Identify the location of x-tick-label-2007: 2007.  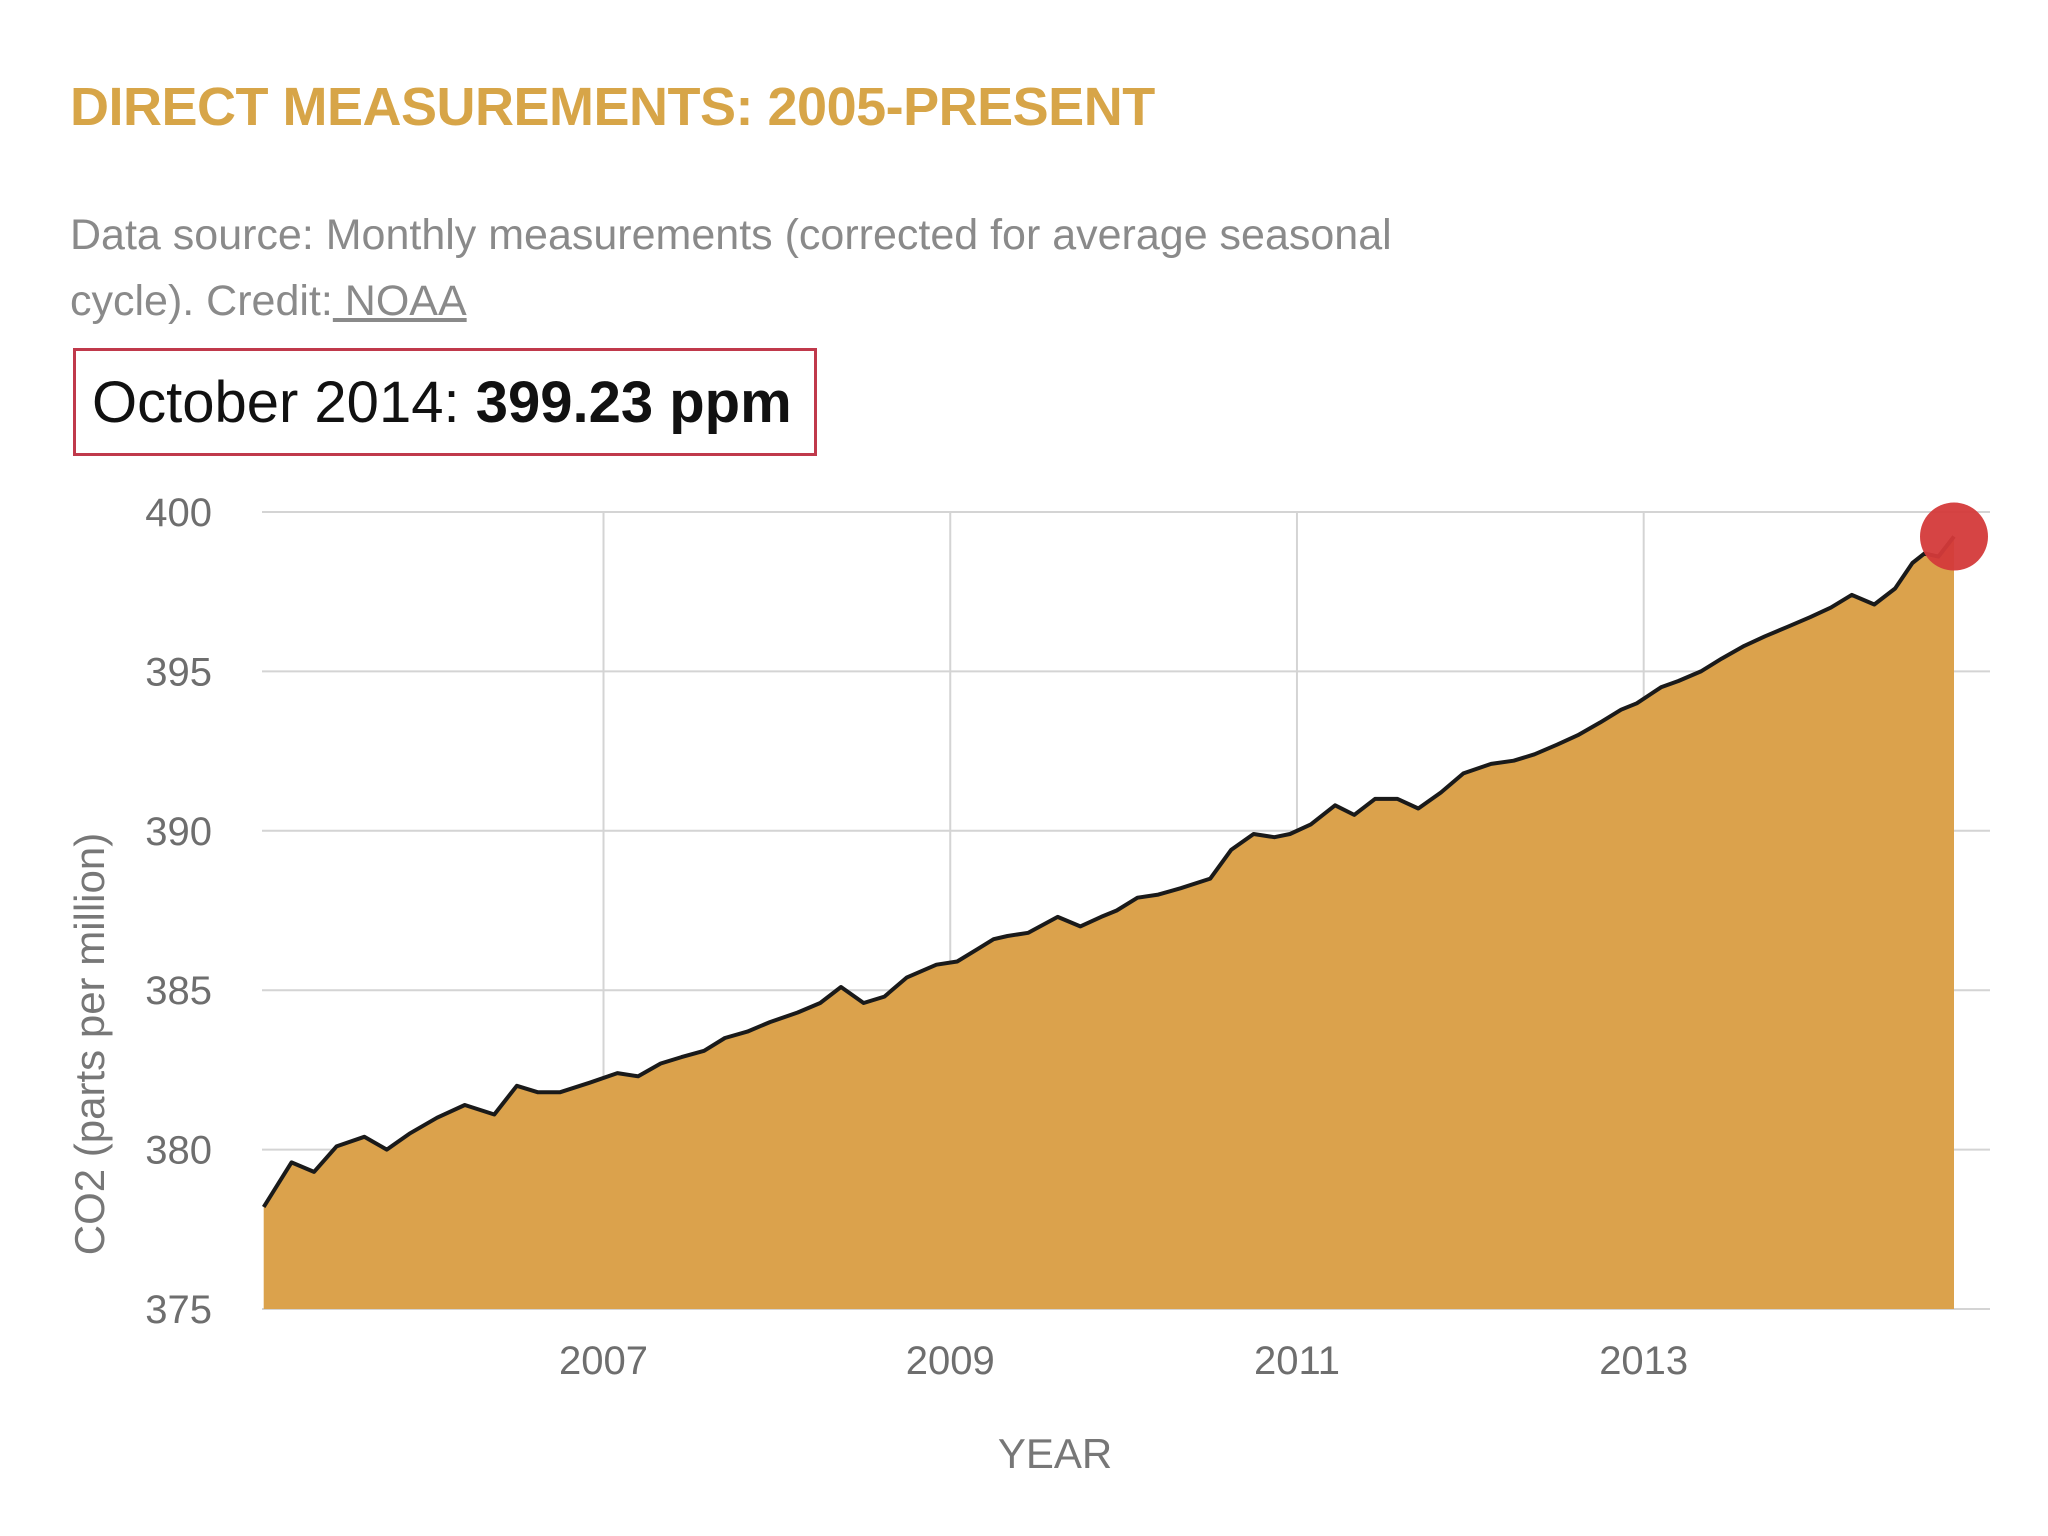
(603, 1361).